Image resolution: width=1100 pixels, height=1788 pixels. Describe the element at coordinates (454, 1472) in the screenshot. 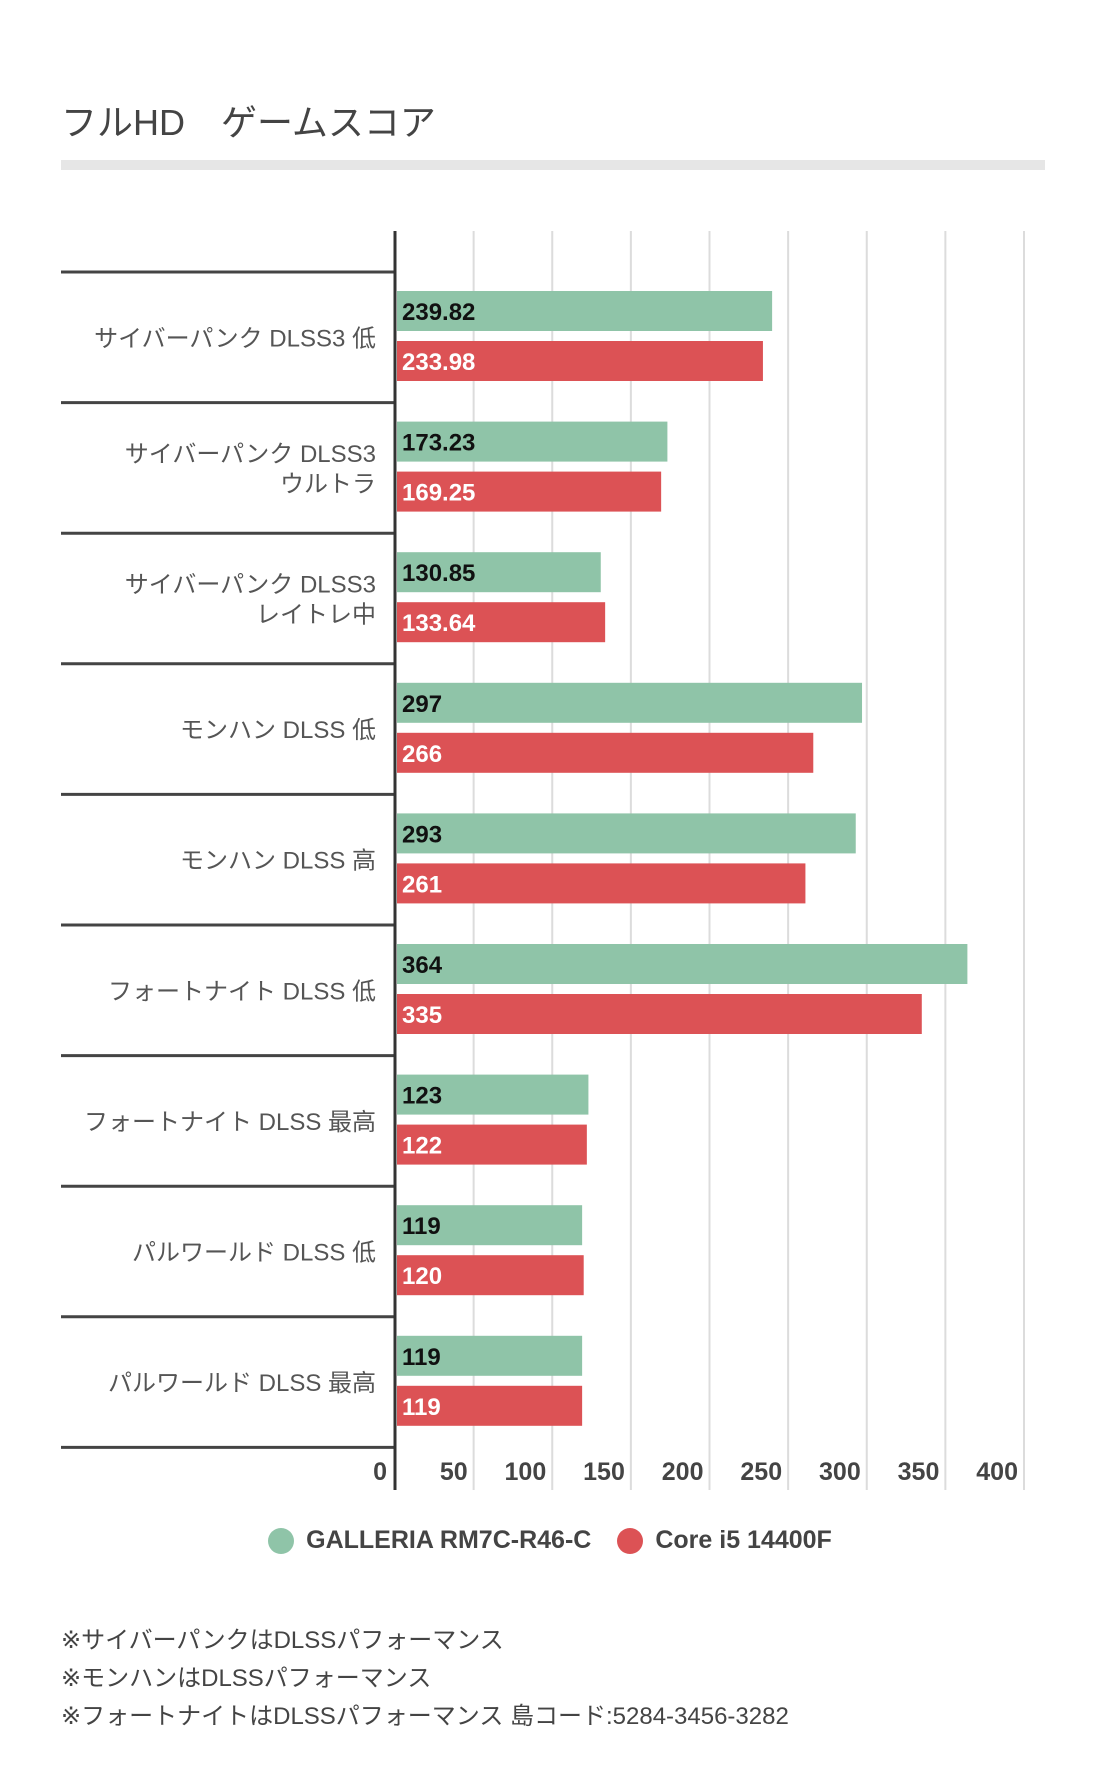

I see `tick-label: 50` at that location.